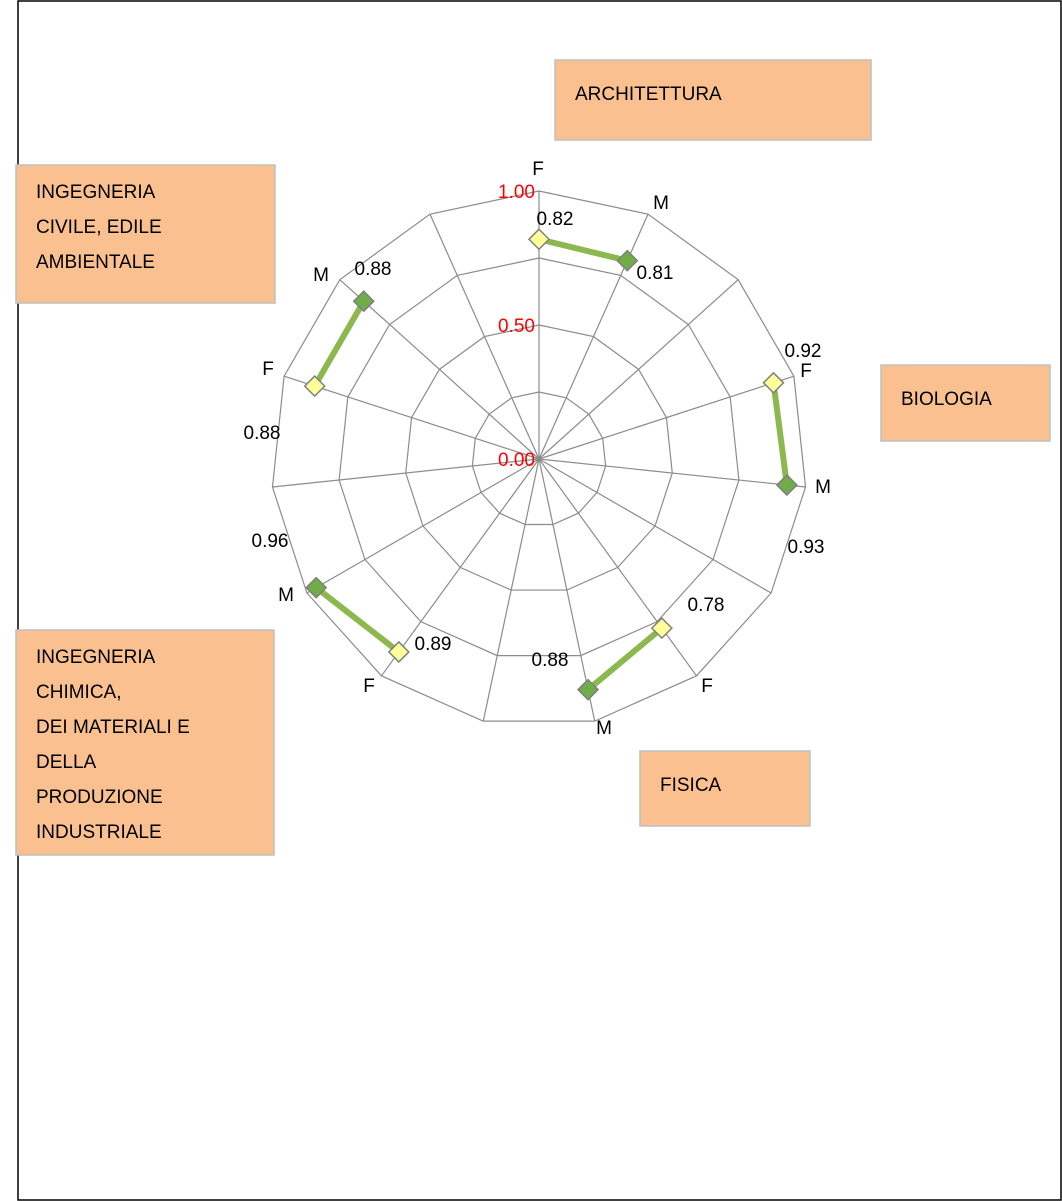 The image size is (1062, 1201). Describe the element at coordinates (691, 785) in the screenshot. I see `label-box-text: FISICA` at that location.